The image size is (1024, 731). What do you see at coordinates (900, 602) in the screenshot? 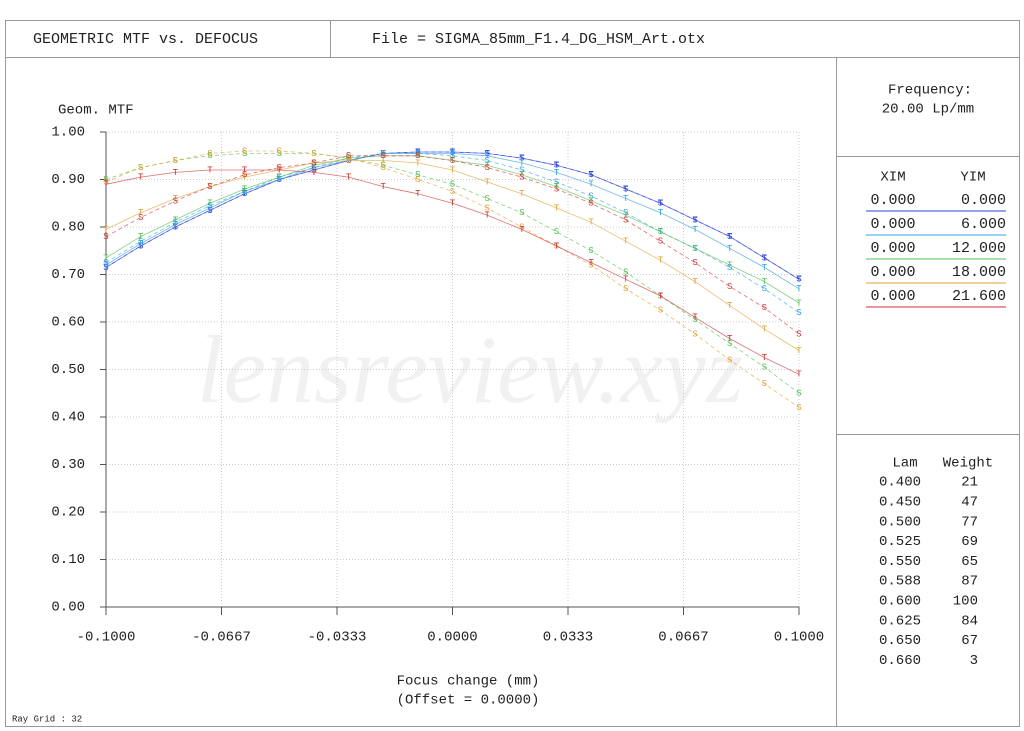
I see `wavelength: 0.600` at bounding box center [900, 602].